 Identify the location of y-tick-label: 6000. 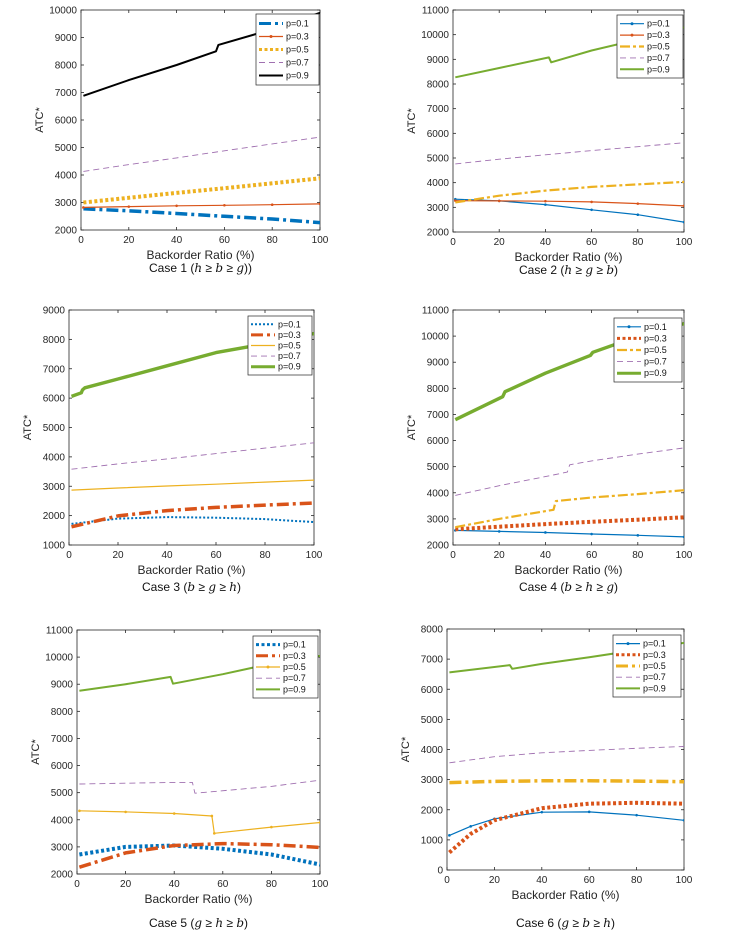
(62, 766).